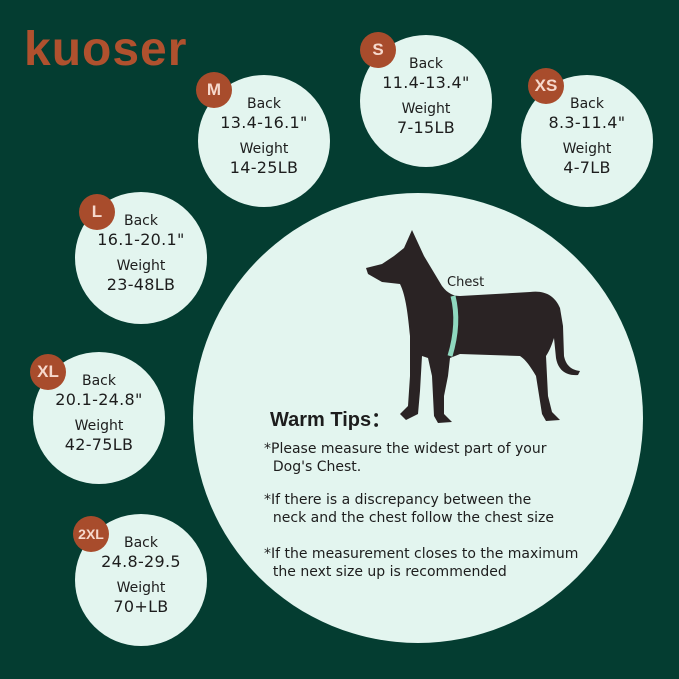  I want to click on measuring-tape-icon, so click(453, 326).